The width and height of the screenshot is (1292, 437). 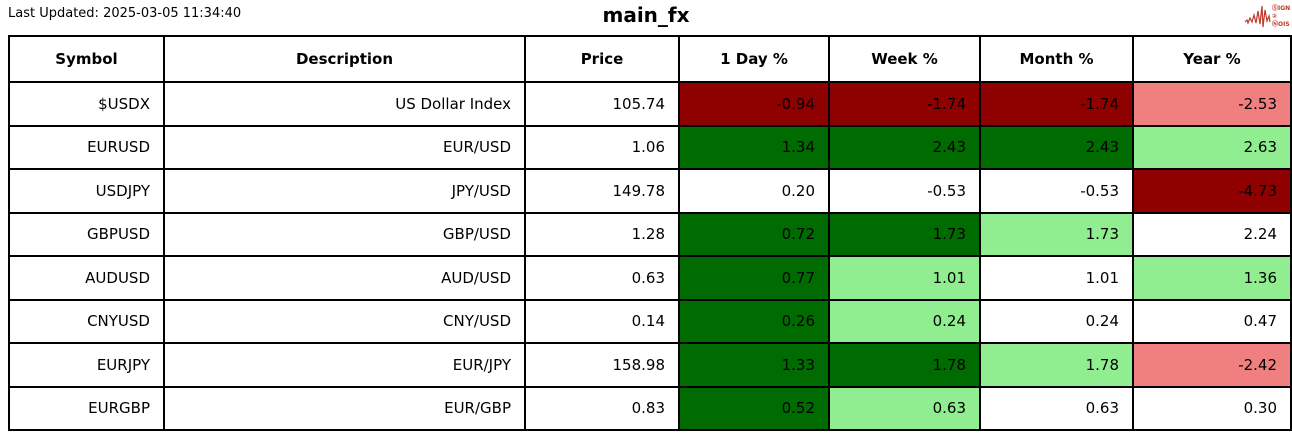 What do you see at coordinates (172, 13) in the screenshot?
I see `last-updated-value: 2025-03-05 11:34:40` at bounding box center [172, 13].